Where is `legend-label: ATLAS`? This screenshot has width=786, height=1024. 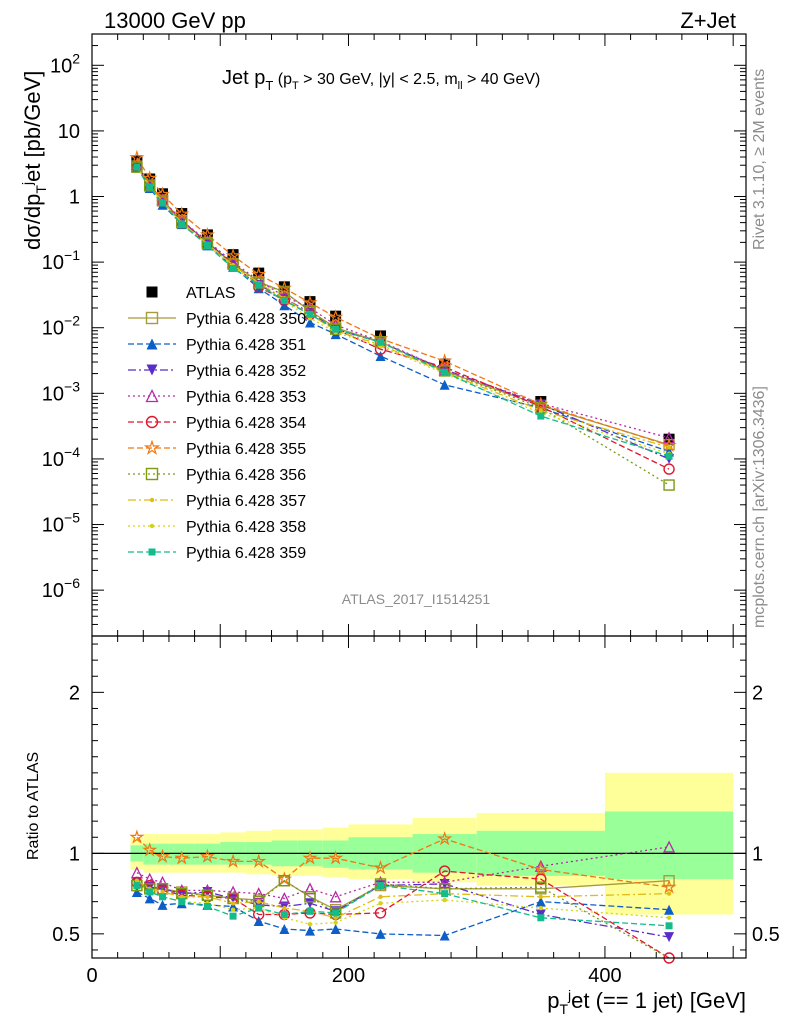 legend-label: ATLAS is located at coordinates (211, 293).